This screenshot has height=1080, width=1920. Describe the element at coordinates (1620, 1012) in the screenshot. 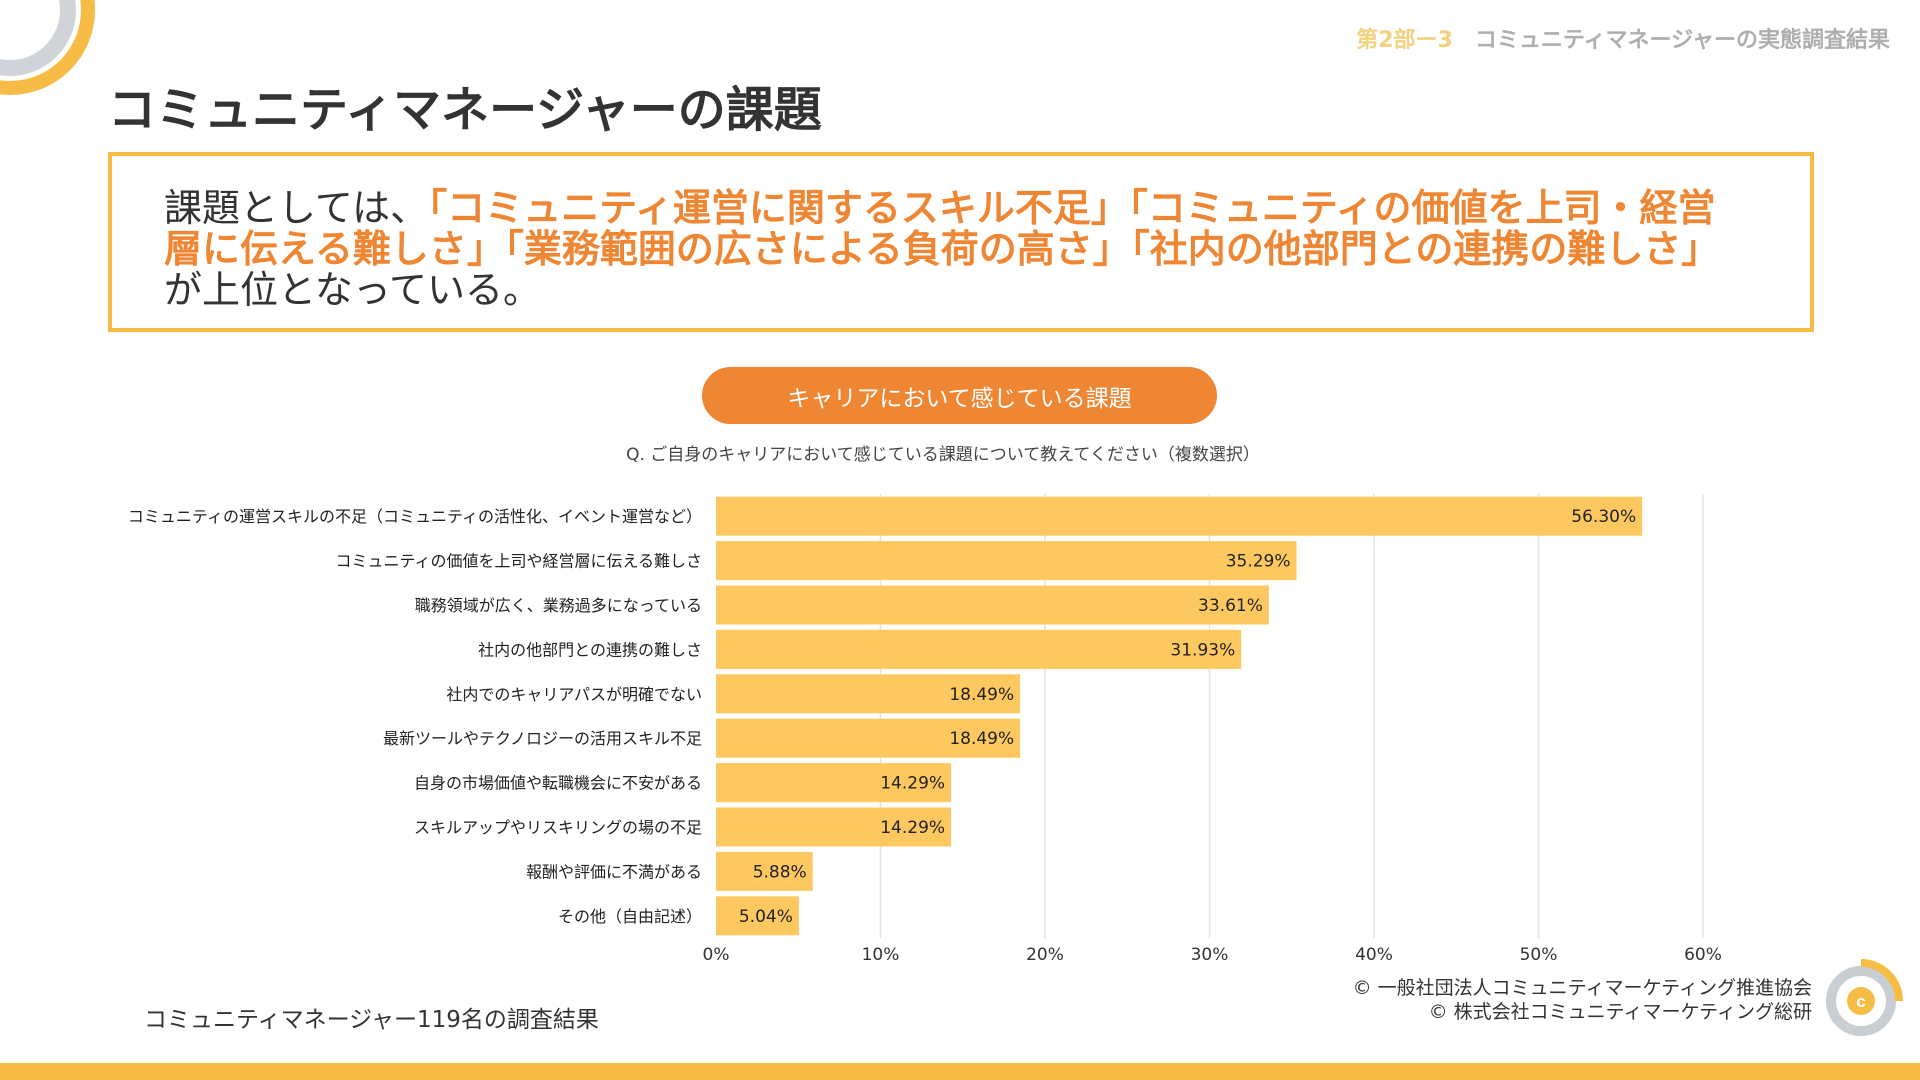

I see `copyright-line-2: © 株式会社コミュニティマーケティング総研` at that location.